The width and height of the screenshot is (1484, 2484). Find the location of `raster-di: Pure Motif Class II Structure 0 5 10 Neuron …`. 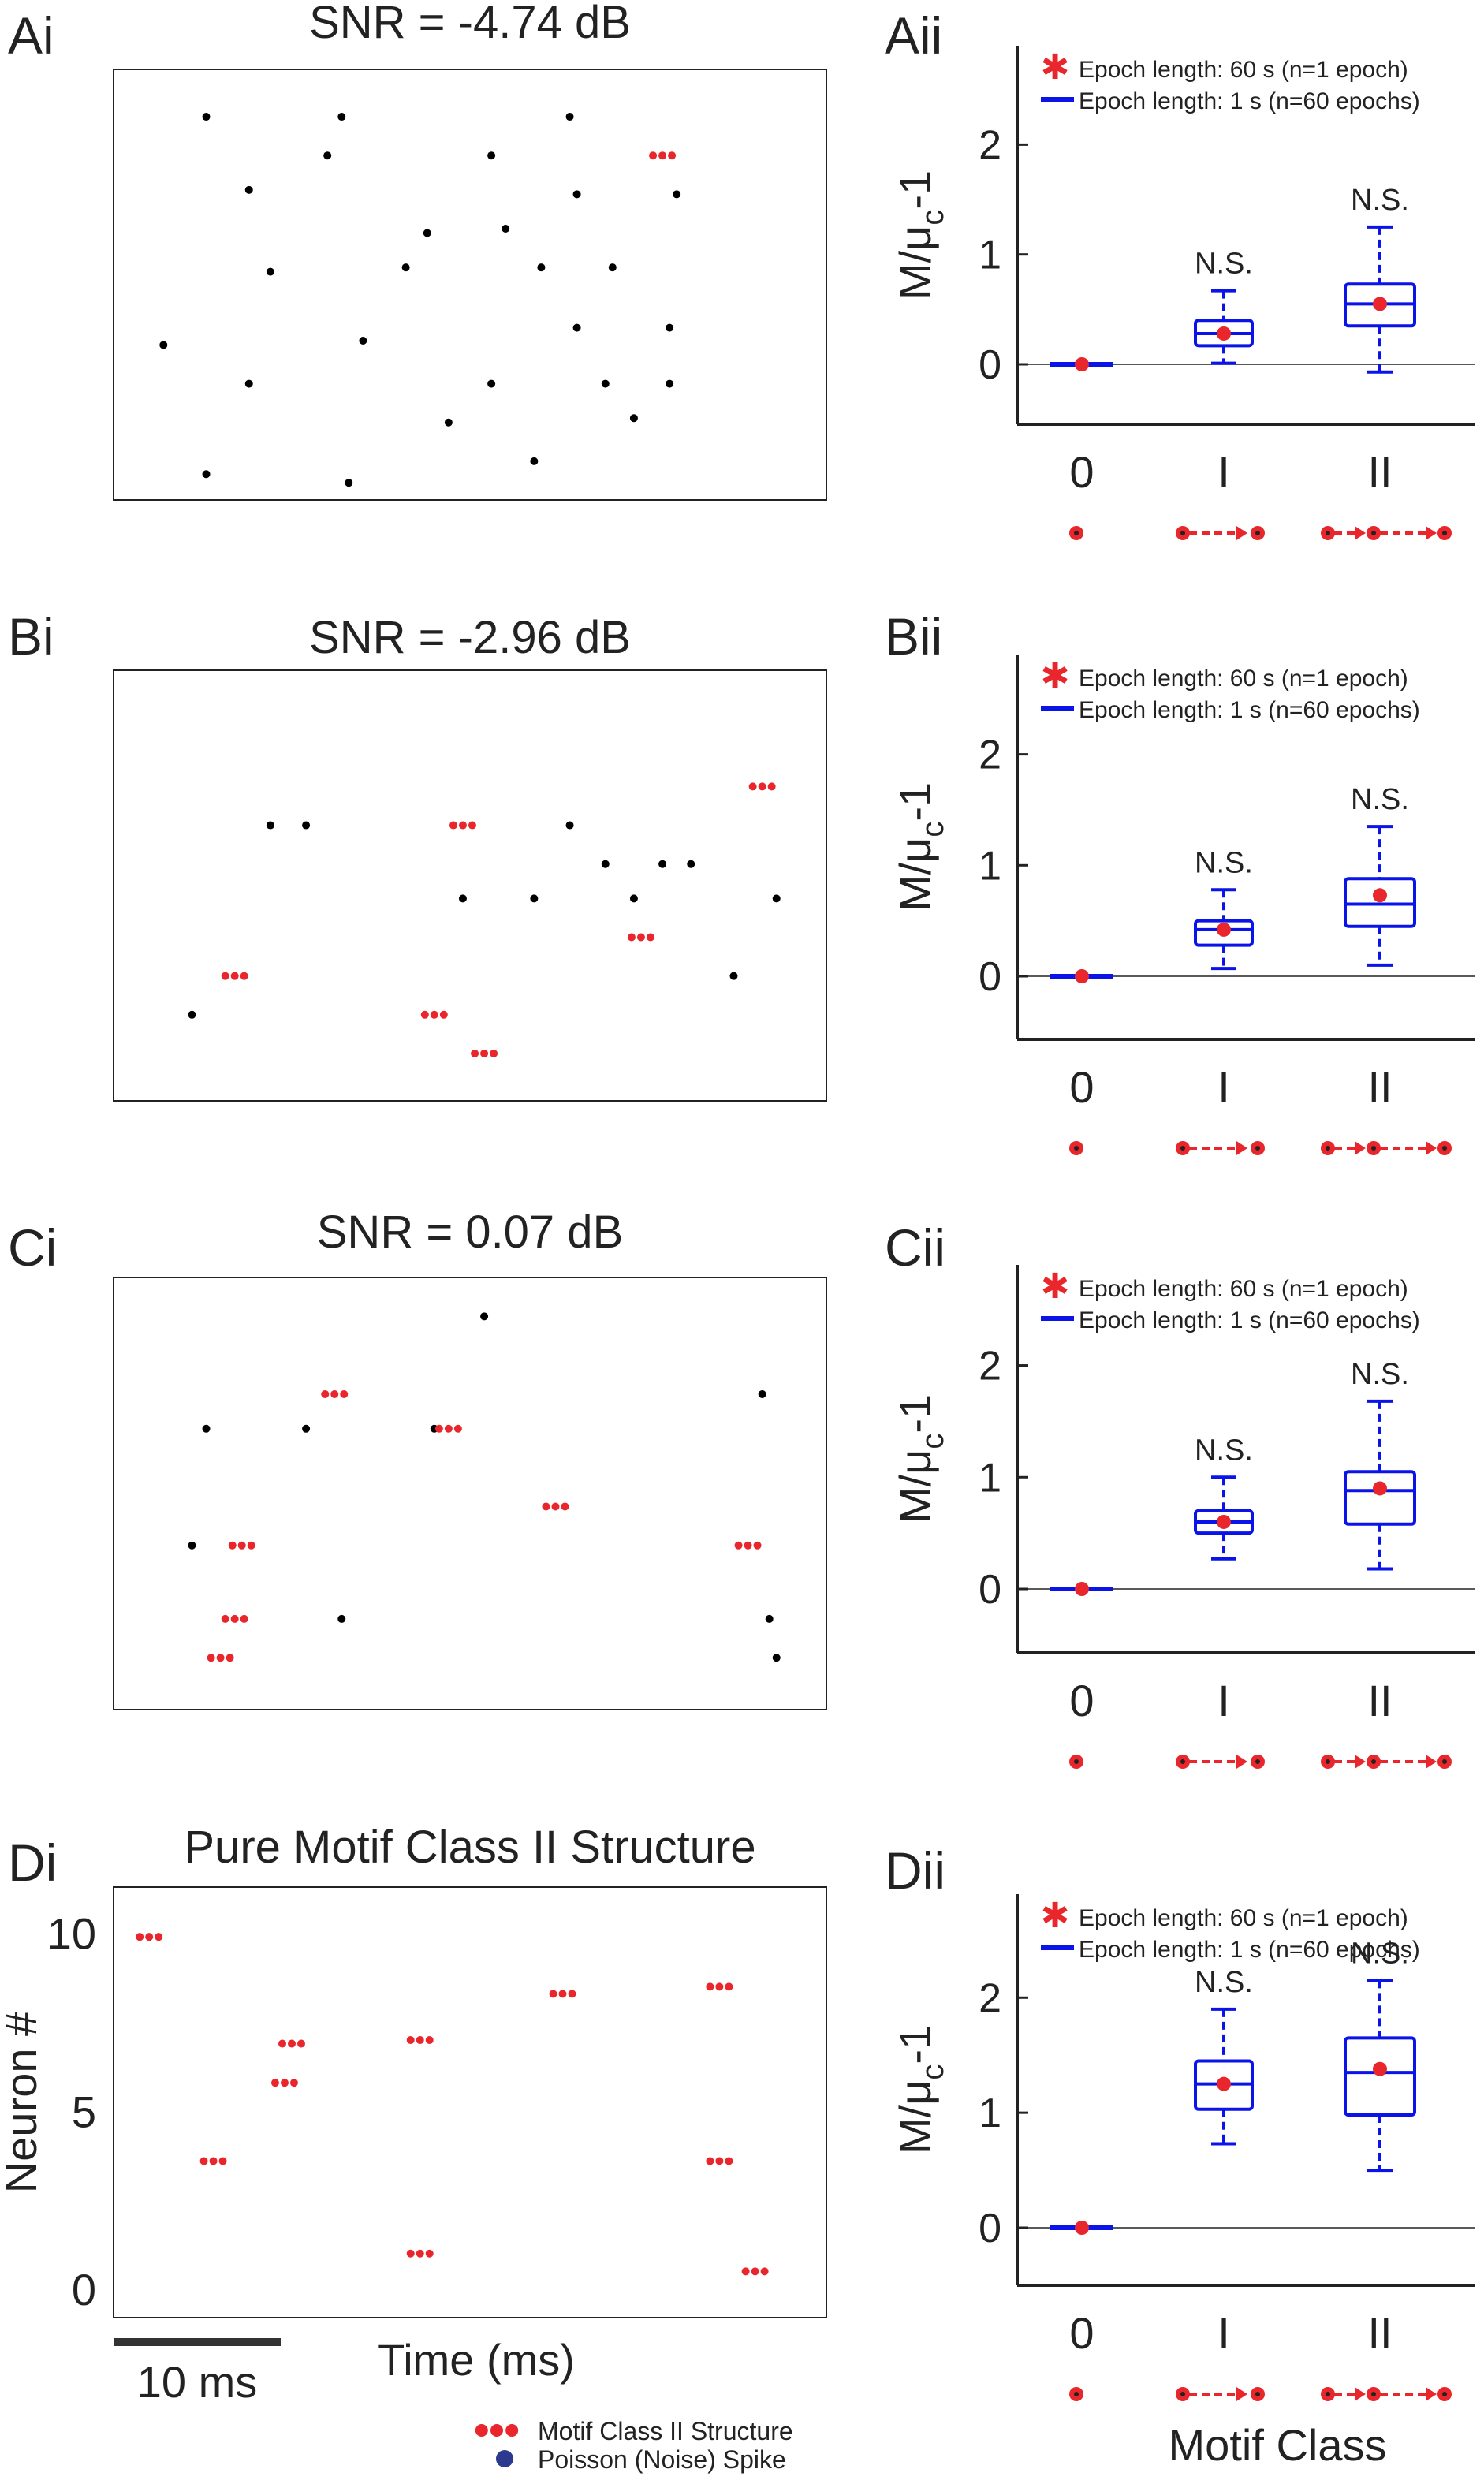

raster-di: Pure Motif Class II Structure 0 5 10 Neuron … is located at coordinates (413, 2114).